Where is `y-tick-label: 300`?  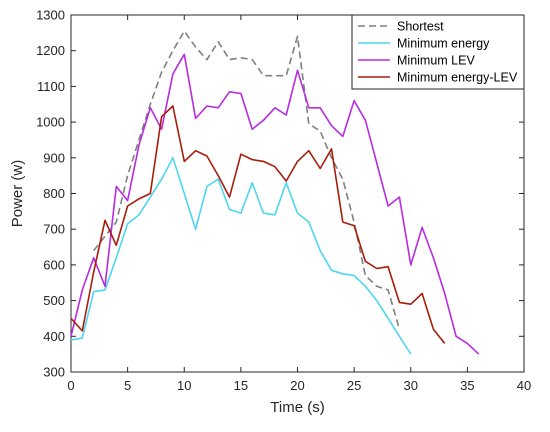 y-tick-label: 300 is located at coordinates (54, 372).